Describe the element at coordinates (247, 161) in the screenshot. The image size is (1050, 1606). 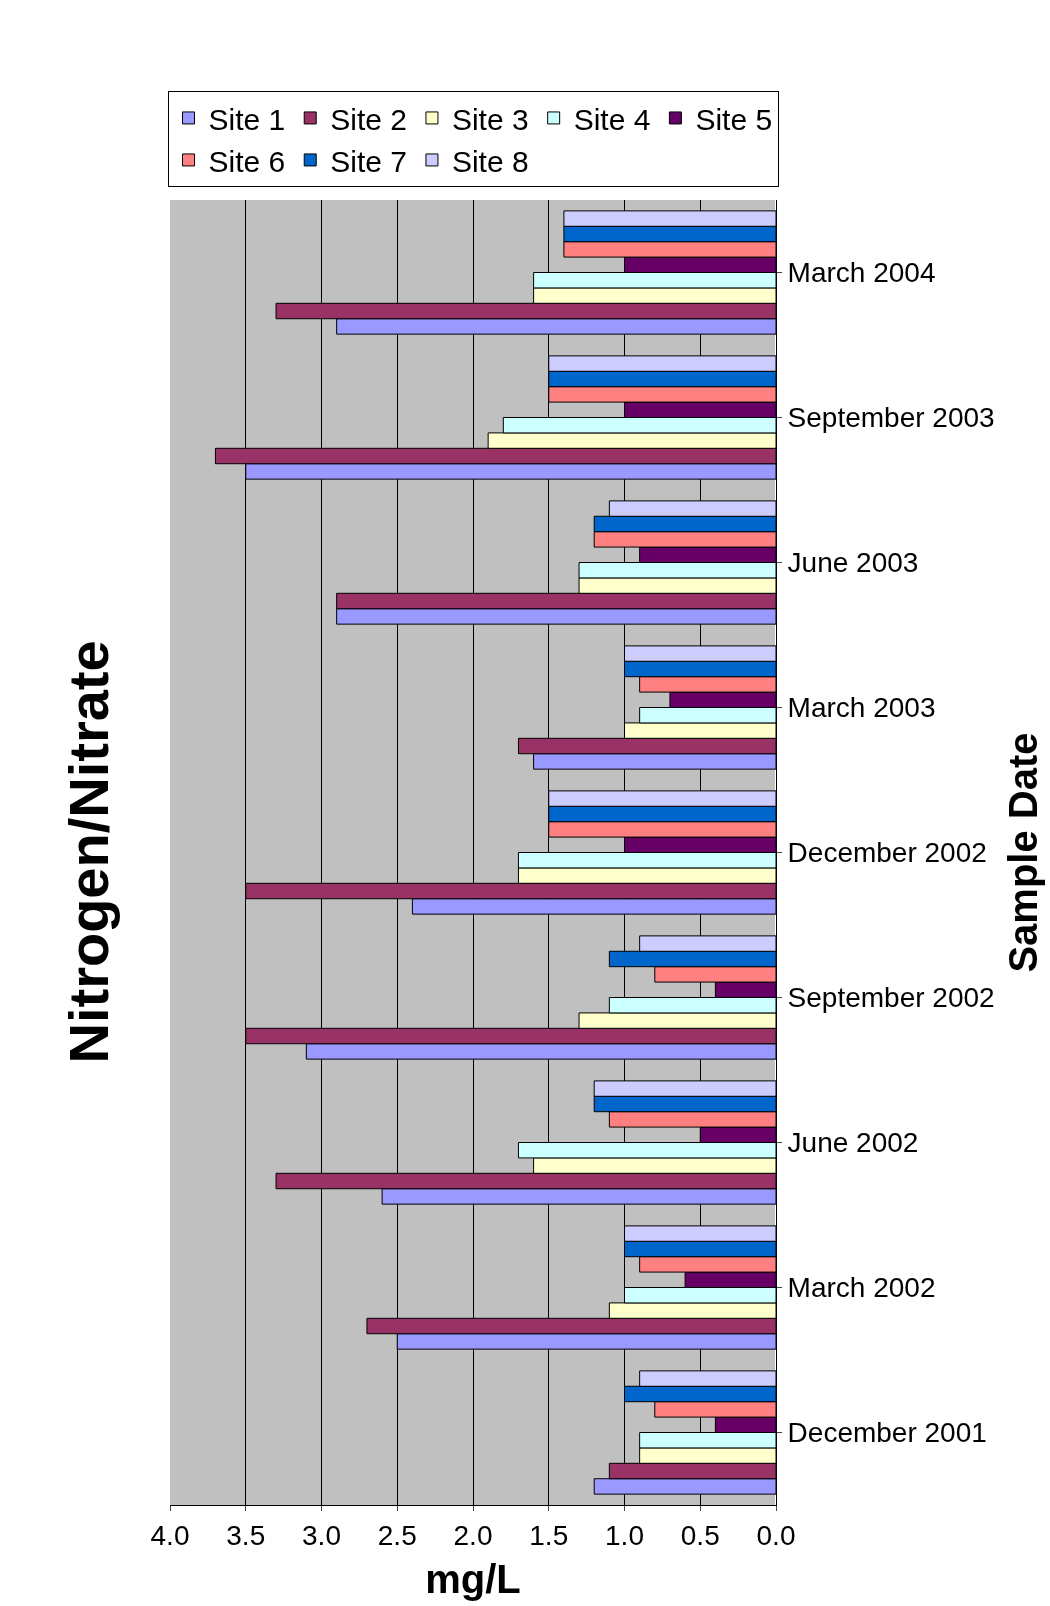
I see `legend-label: Site 6` at that location.